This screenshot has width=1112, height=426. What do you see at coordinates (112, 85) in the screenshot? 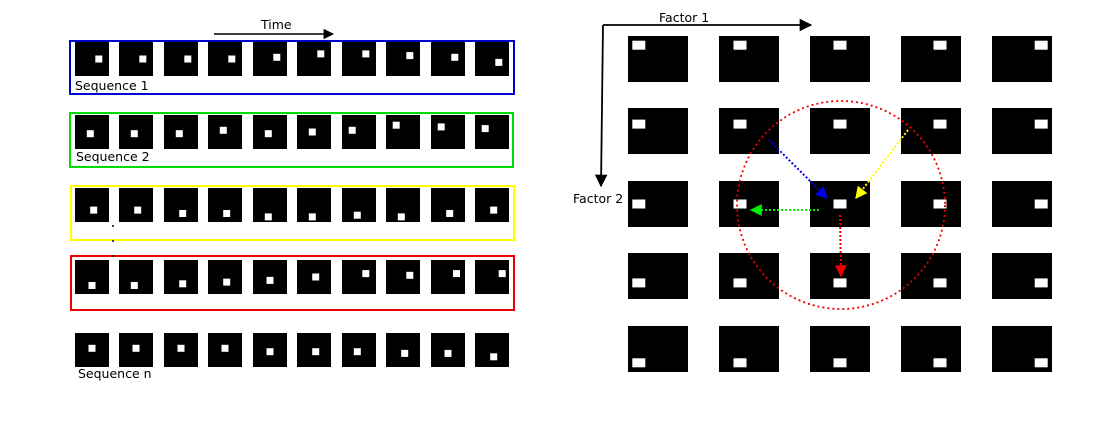
I see `sequence-label-1: Sequence 1` at bounding box center [112, 85].